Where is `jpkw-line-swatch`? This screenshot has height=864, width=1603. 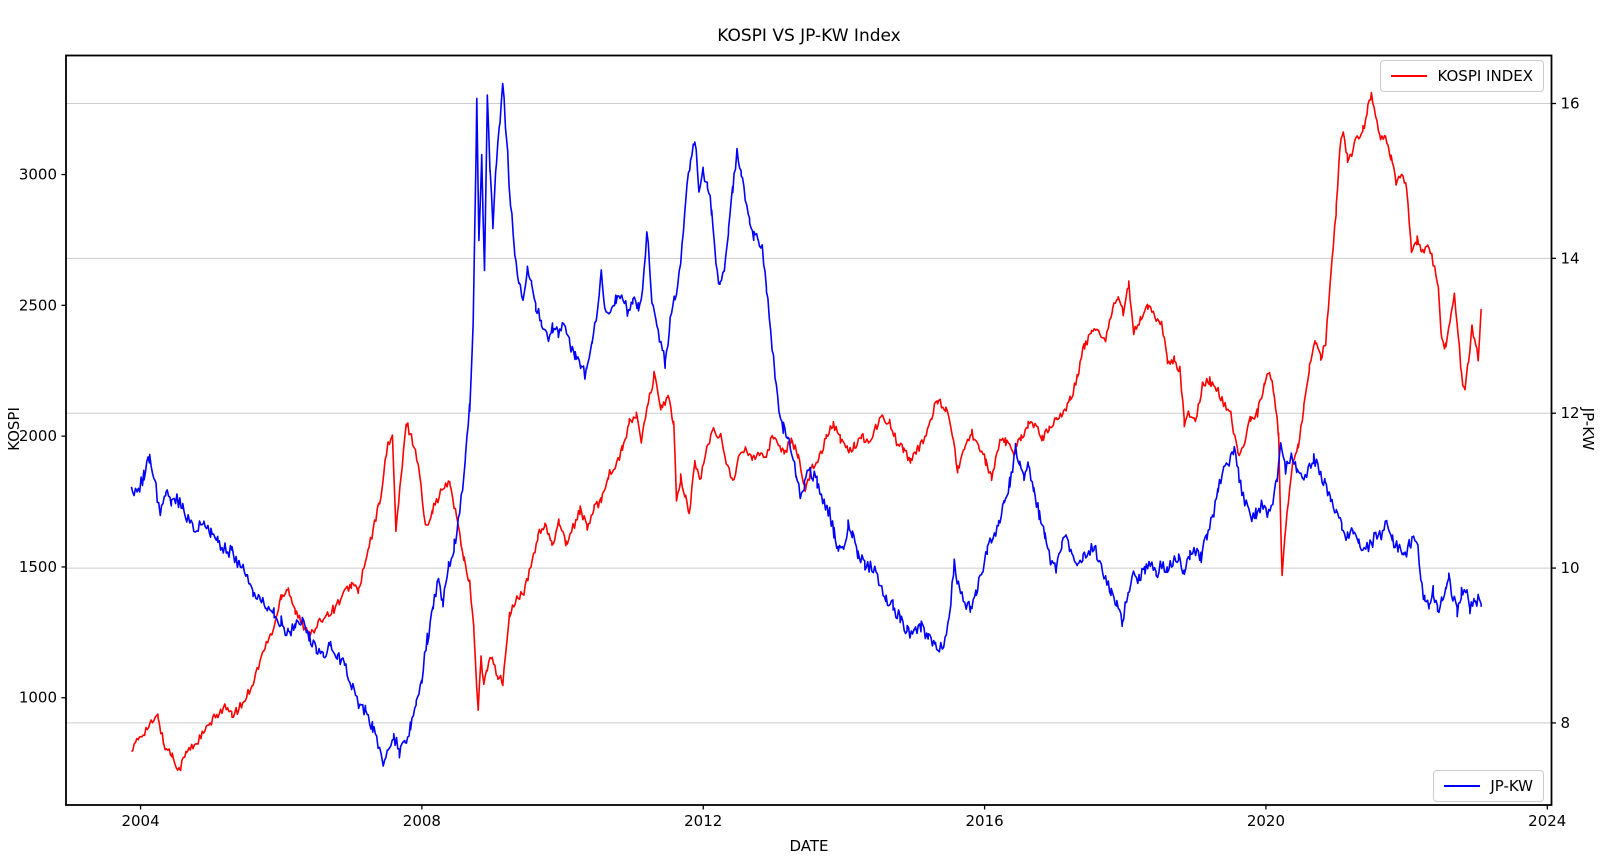
jpkw-line-swatch is located at coordinates (1462, 786).